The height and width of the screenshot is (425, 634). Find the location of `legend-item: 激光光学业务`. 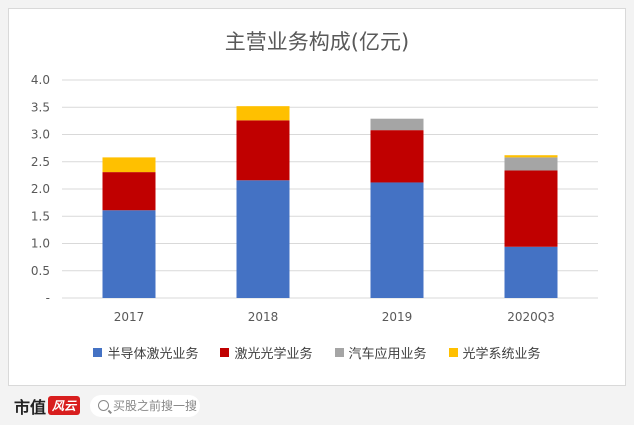

legend-item: 激光光学业务 is located at coordinates (266, 352).